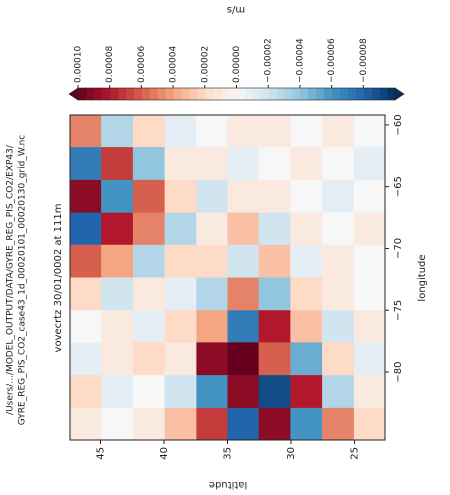  I want to click on x-axis-label: longitude, so click(422, 277).